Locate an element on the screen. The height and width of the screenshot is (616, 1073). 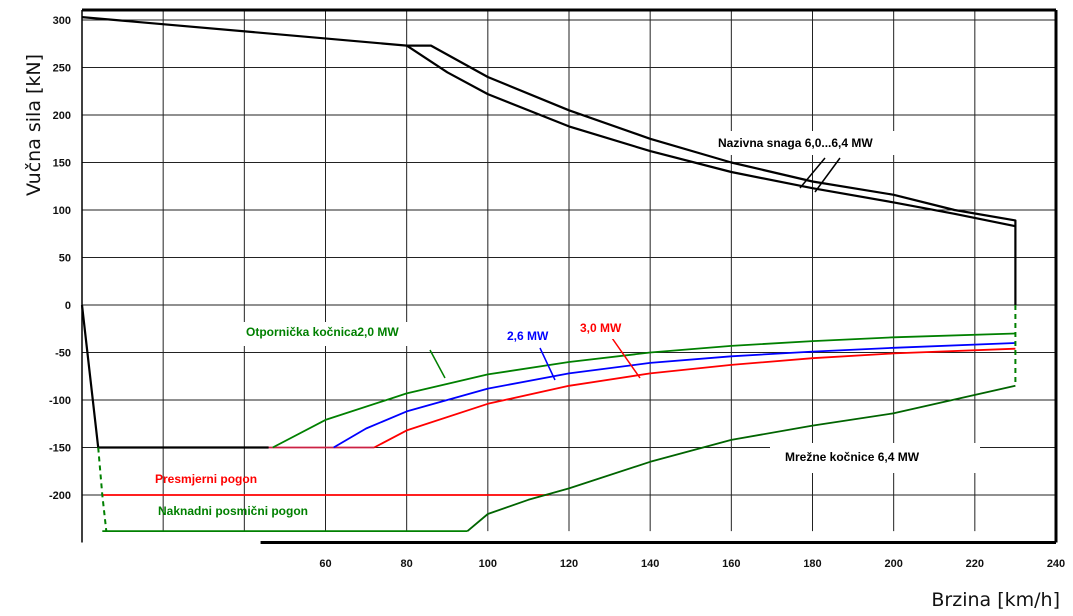
annotation-label-4: Mrežne kočnice 6,4 MW is located at coordinates (852, 457).